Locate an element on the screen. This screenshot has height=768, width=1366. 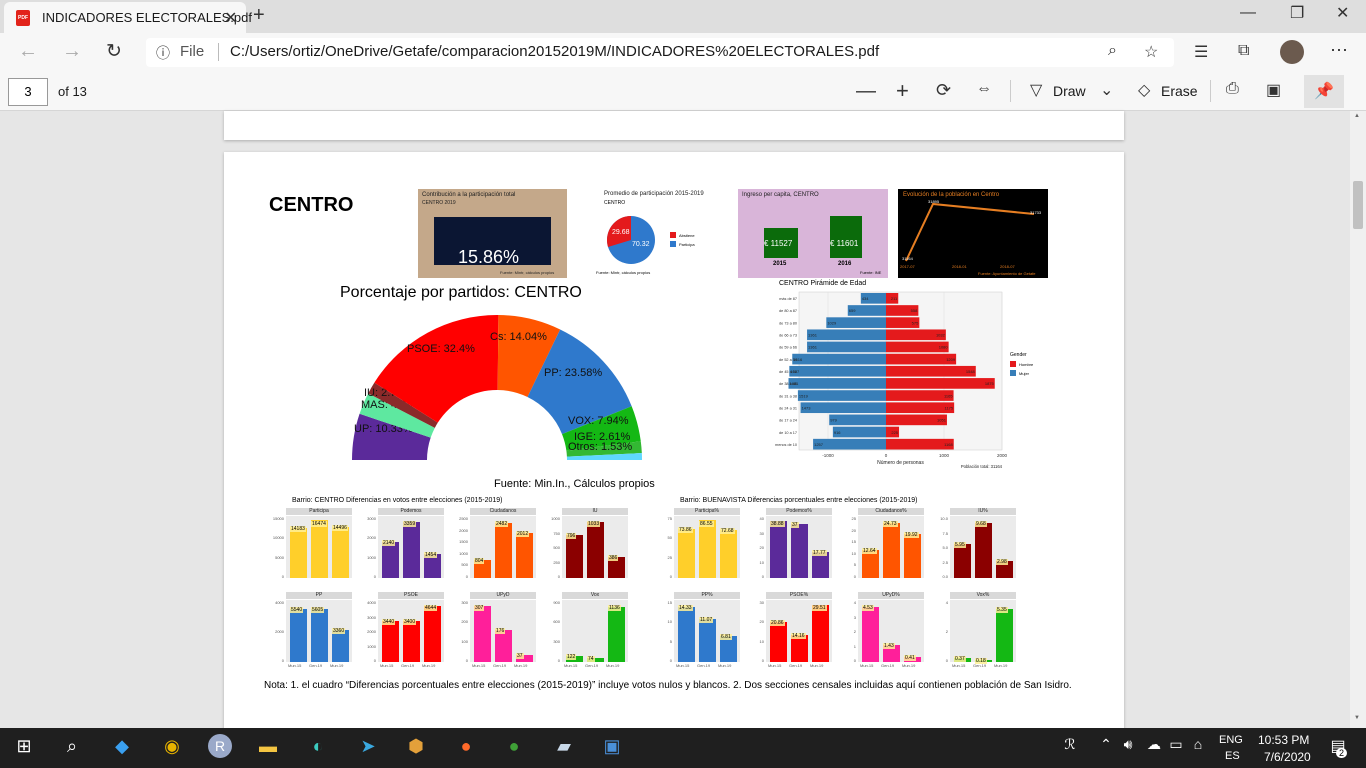
bar-y-tick: 3000 is located at coordinates (371, 518).